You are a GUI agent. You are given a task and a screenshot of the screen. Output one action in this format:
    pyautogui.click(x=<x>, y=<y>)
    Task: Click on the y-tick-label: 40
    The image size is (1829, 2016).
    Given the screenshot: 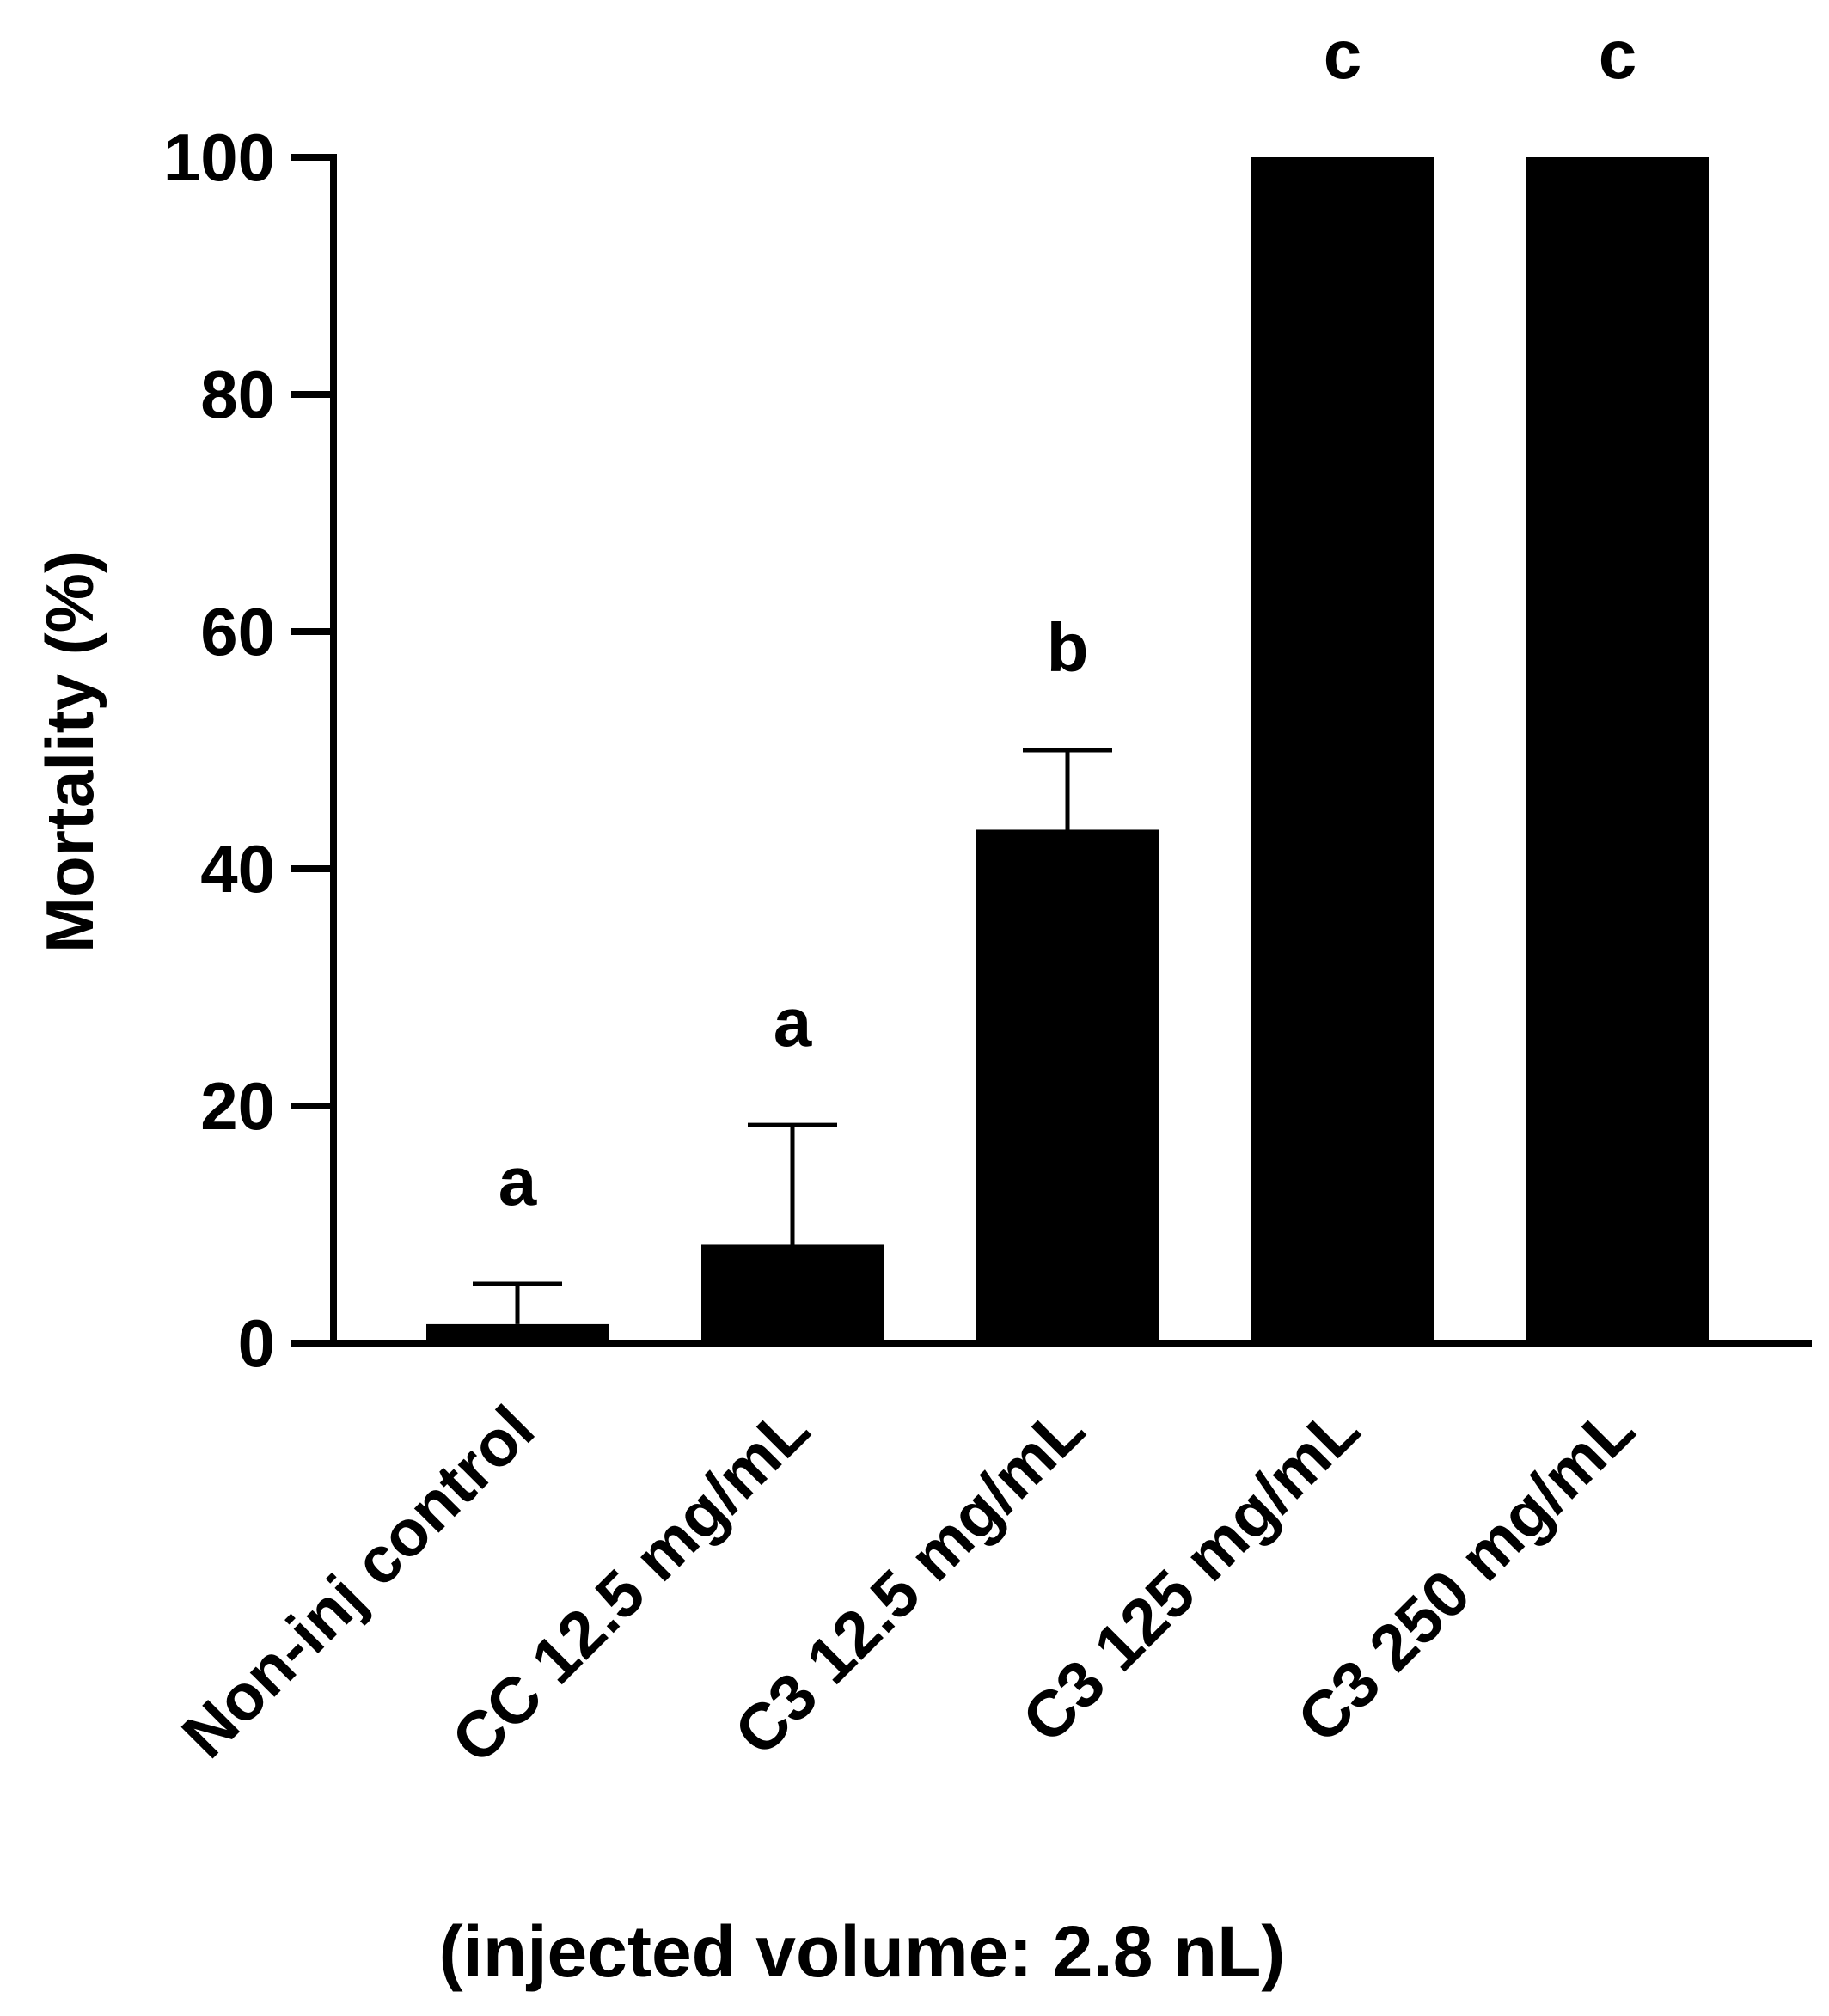 What is the action you would take?
    pyautogui.click(x=237, y=869)
    